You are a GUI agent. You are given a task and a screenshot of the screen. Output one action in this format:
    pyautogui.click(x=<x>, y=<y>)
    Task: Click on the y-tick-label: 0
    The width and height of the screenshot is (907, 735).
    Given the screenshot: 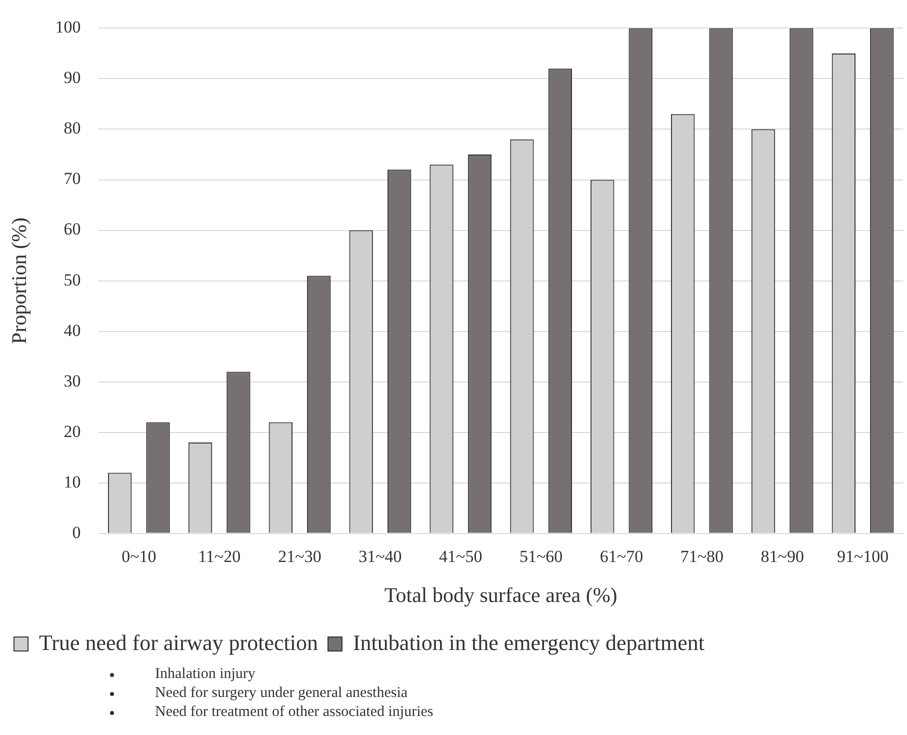 What is the action you would take?
    pyautogui.click(x=76, y=532)
    